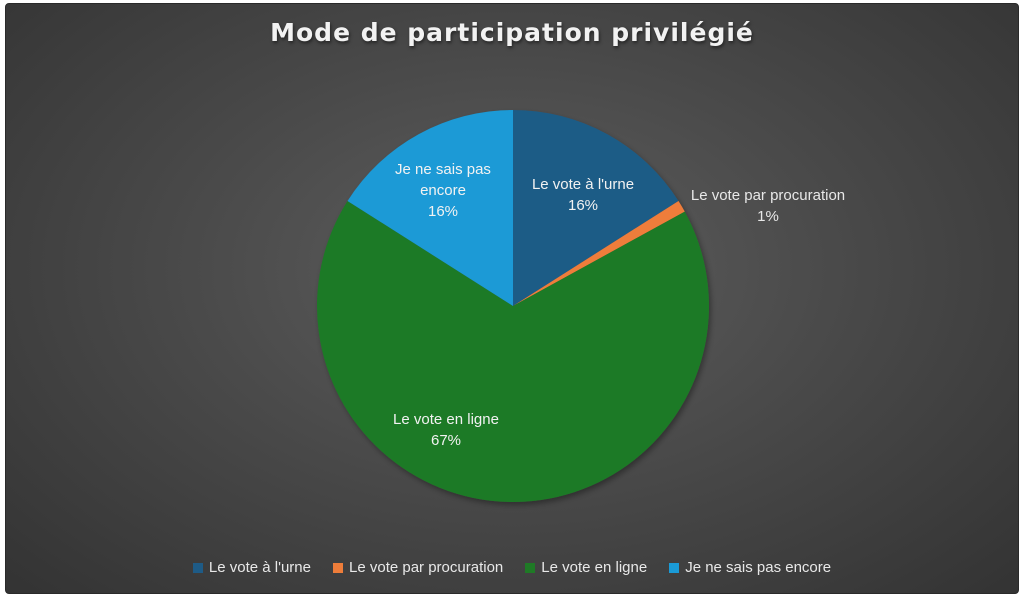 Image resolution: width=1024 pixels, height=598 pixels. Describe the element at coordinates (594, 567) in the screenshot. I see `legend-label-en-ligne: Le vote en ligne` at that location.